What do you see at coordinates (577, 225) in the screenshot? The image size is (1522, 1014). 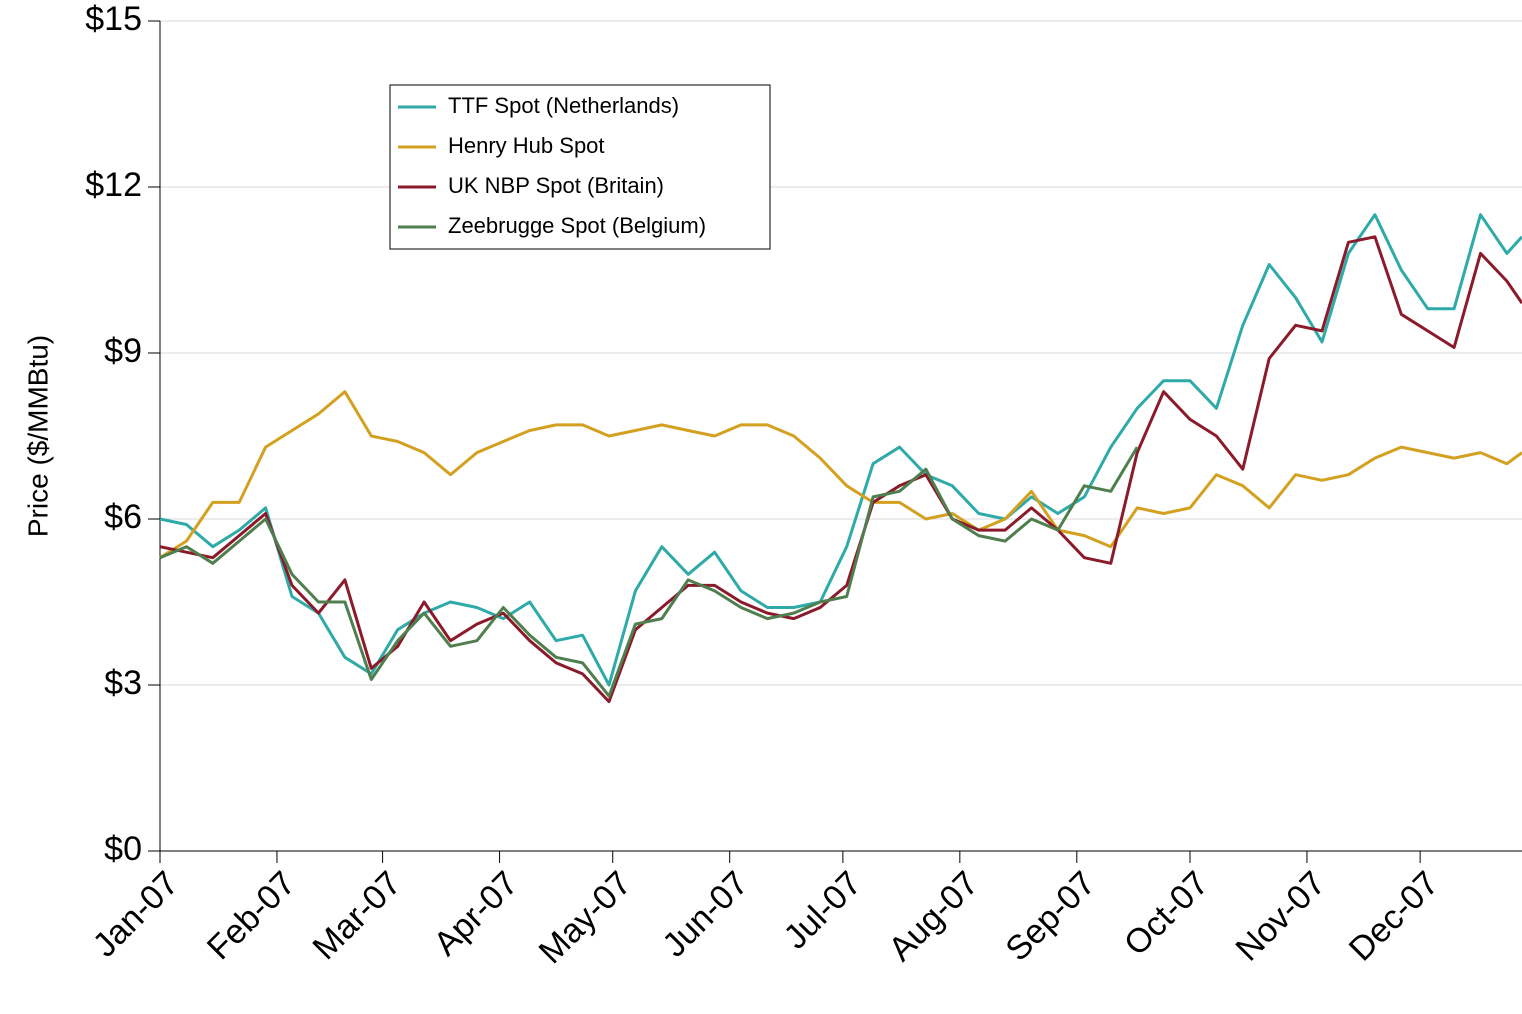 I see `legend-label: Zeebrugge Spot (Belgium)` at bounding box center [577, 225].